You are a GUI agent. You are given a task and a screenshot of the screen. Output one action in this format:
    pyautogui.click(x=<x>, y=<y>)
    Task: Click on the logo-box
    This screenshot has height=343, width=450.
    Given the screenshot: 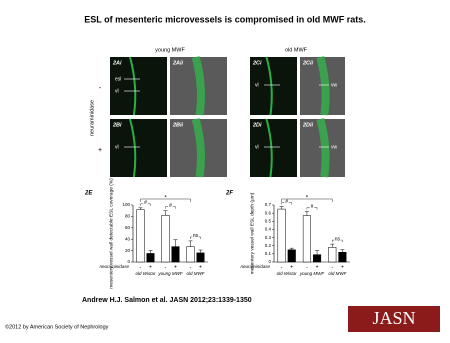 What is the action you would take?
    pyautogui.click(x=394, y=319)
    